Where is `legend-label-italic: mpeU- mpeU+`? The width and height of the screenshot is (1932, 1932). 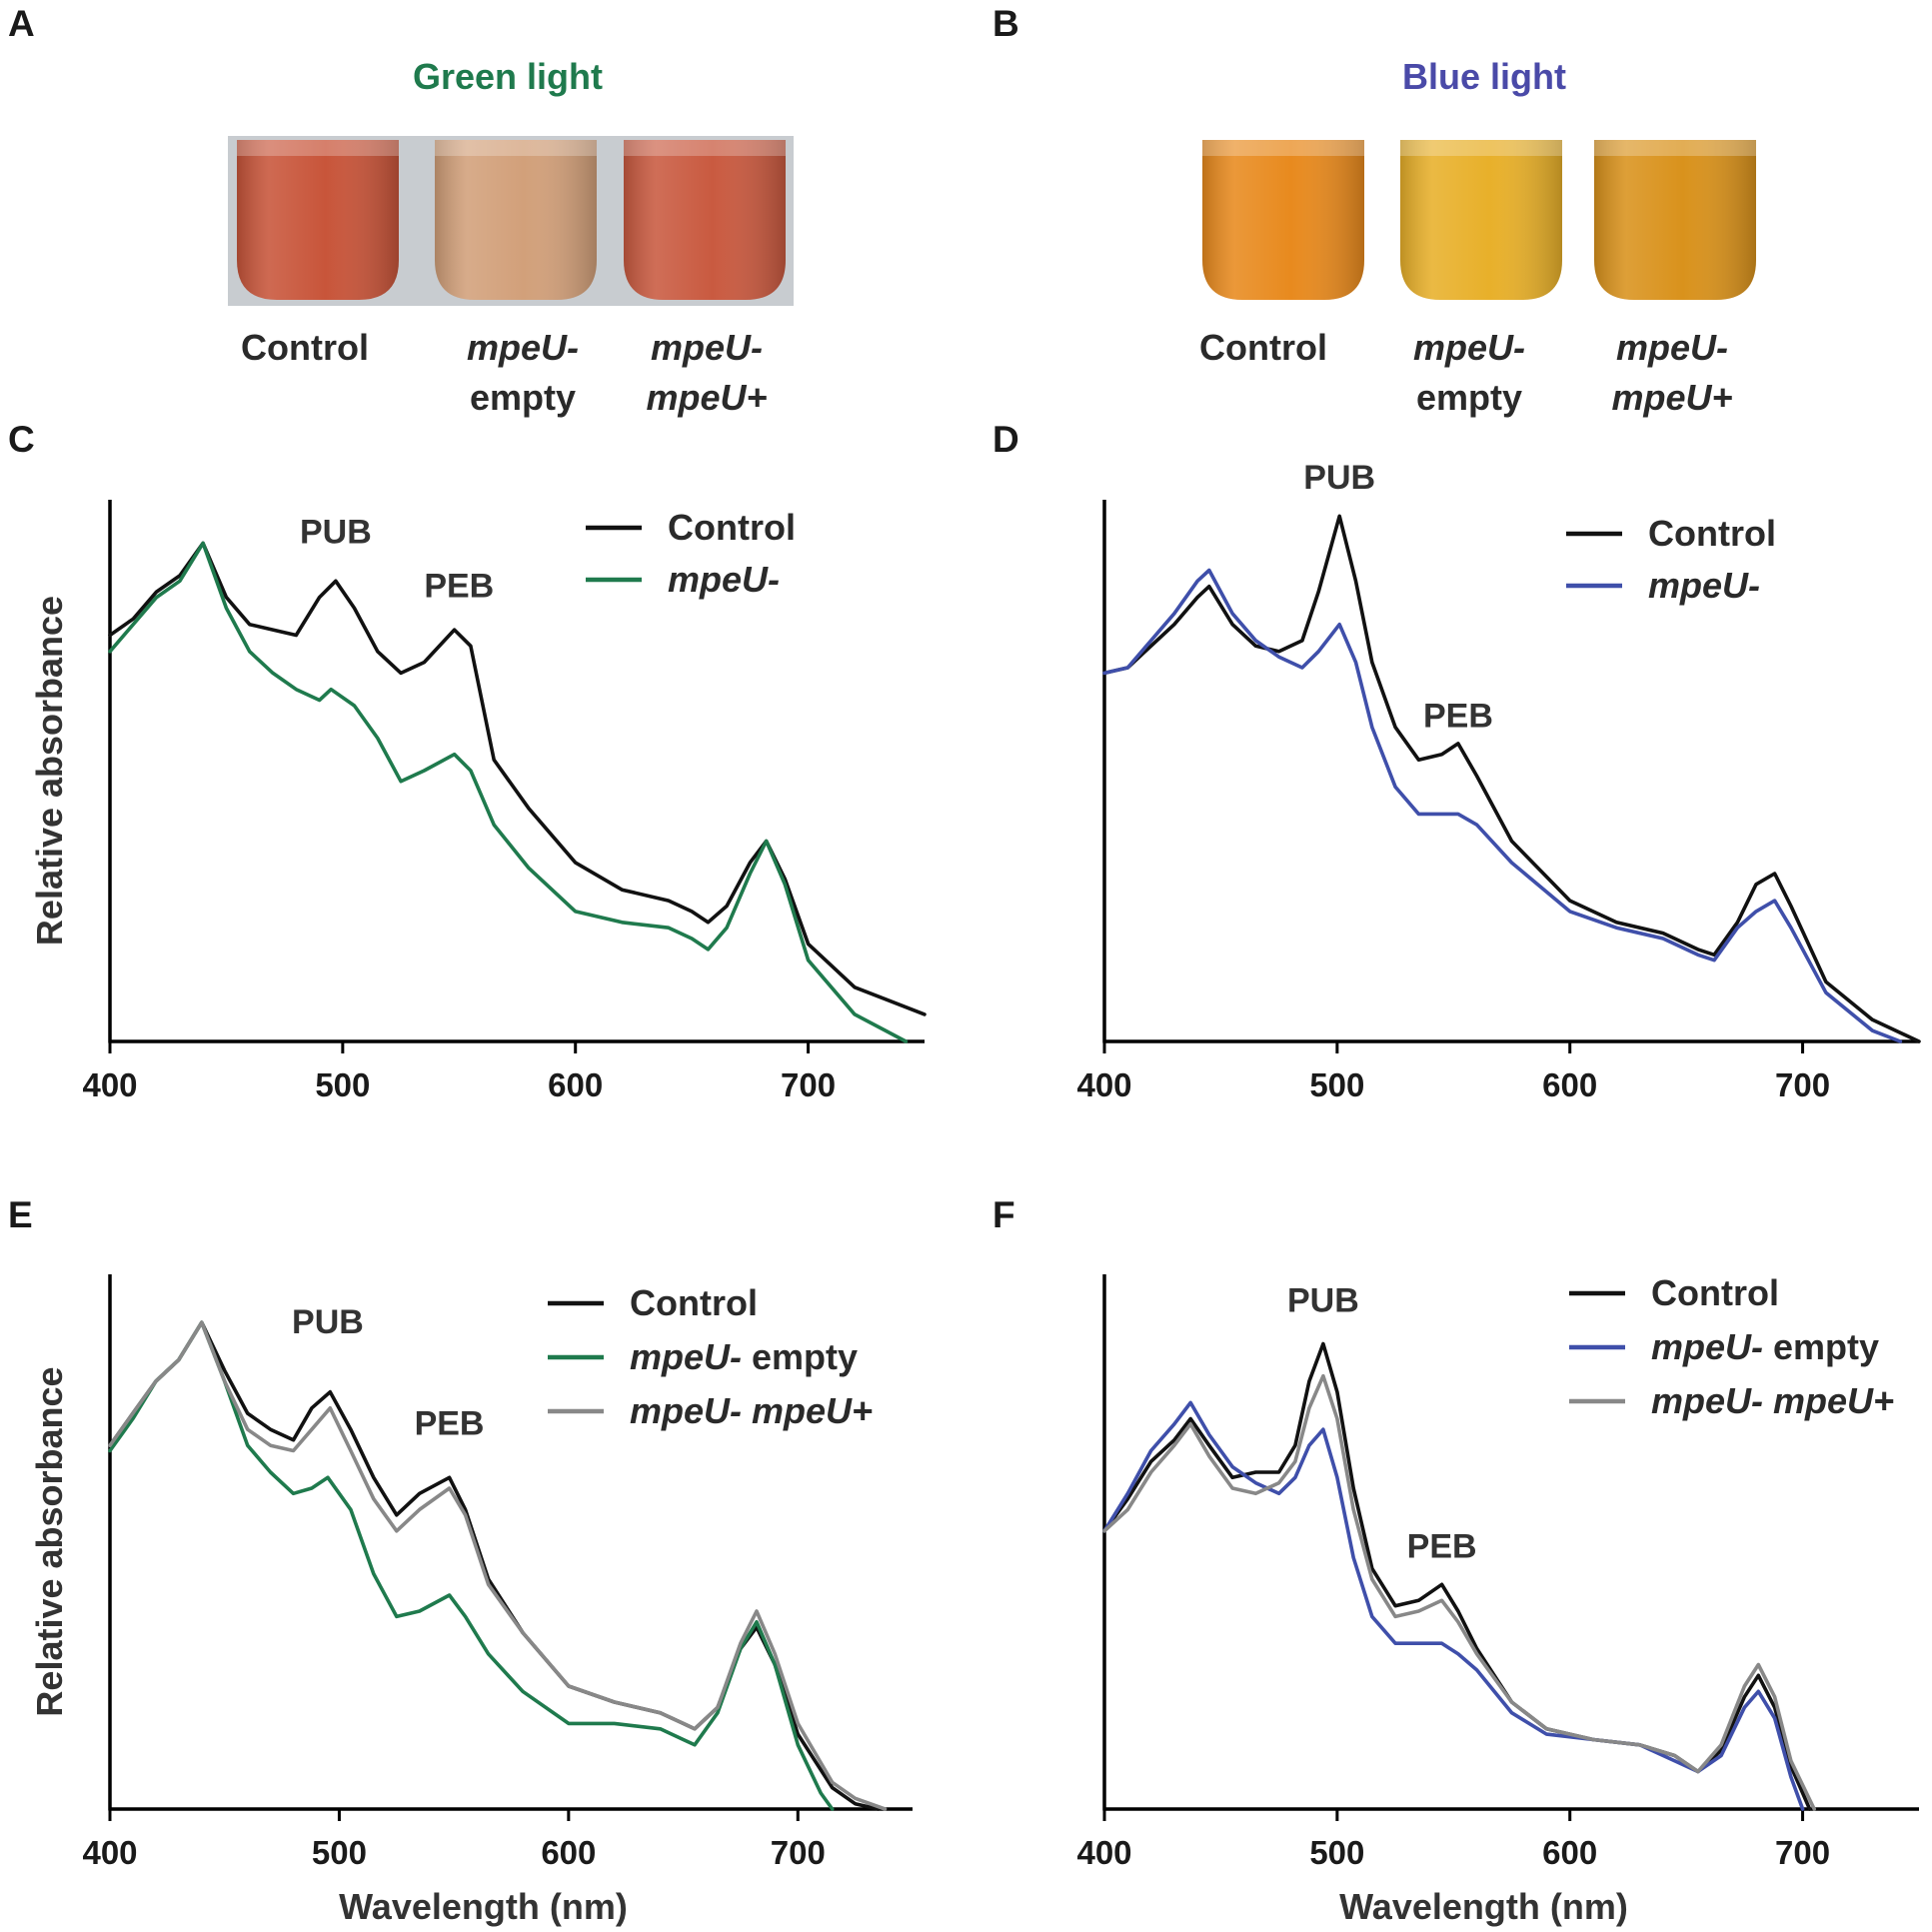
legend-label-italic: mpeU- mpeU+ is located at coordinates (1773, 1400).